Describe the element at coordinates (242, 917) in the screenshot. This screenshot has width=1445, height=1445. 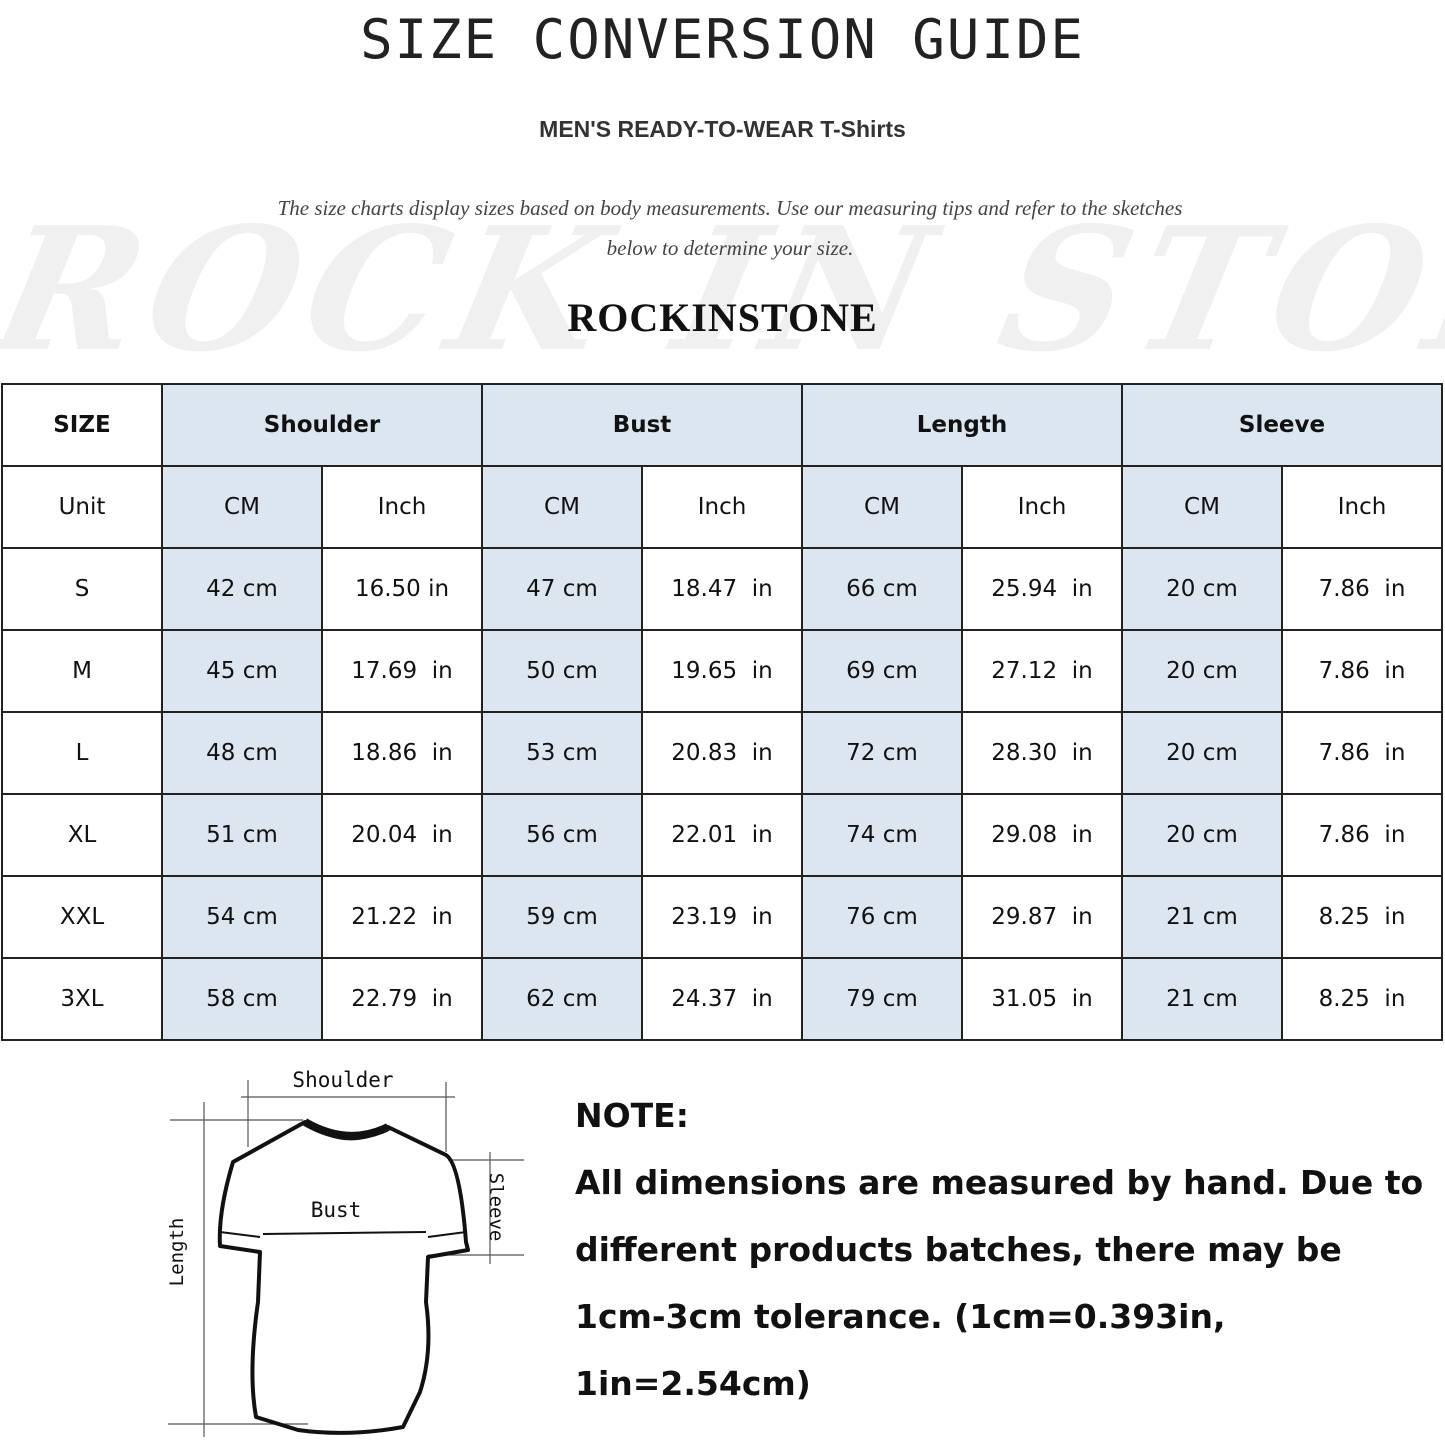
I see `measurement-cell: 54 cm` at that location.